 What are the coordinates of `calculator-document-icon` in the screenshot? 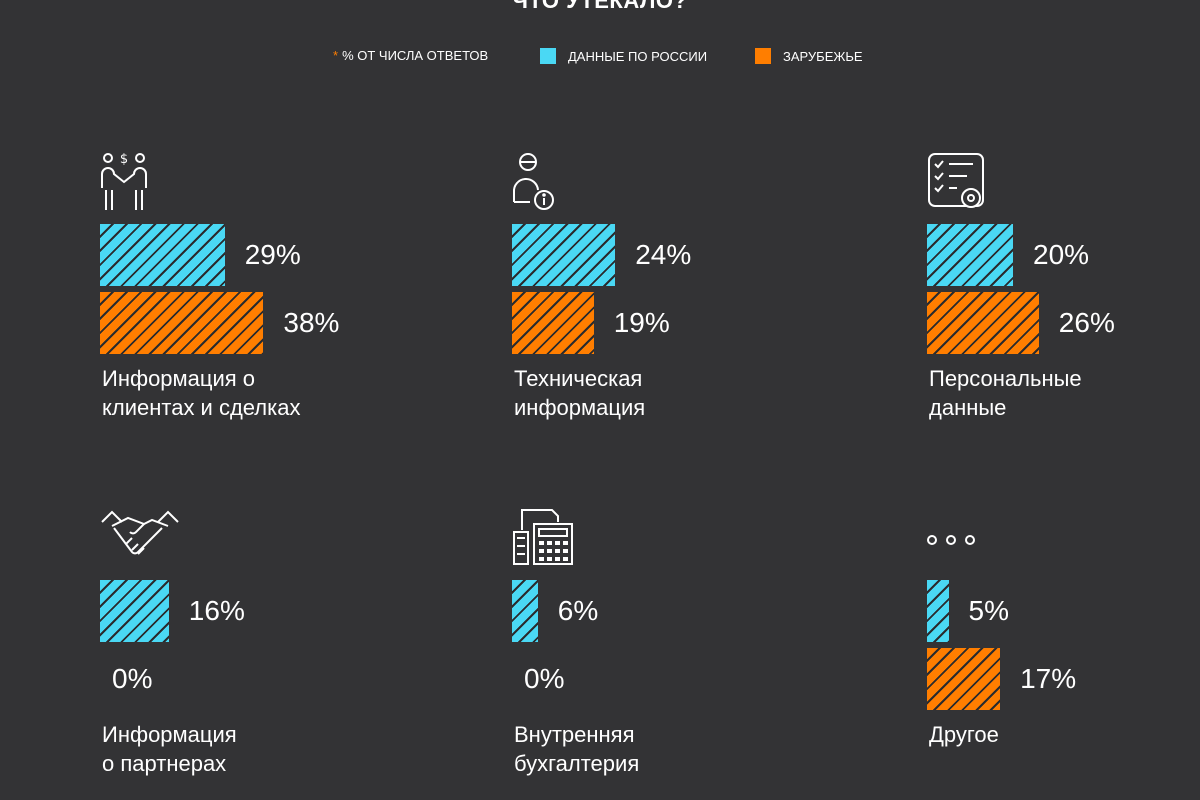 It's located at (542, 538).